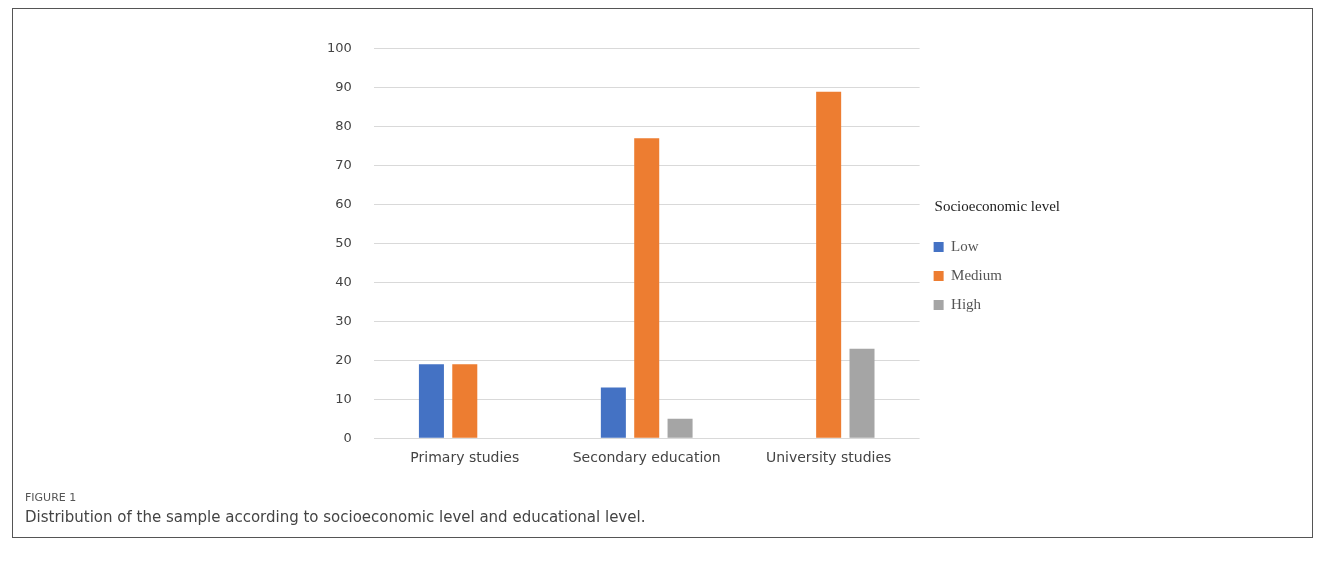  I want to click on x-tick-label: University studies, so click(828, 457).